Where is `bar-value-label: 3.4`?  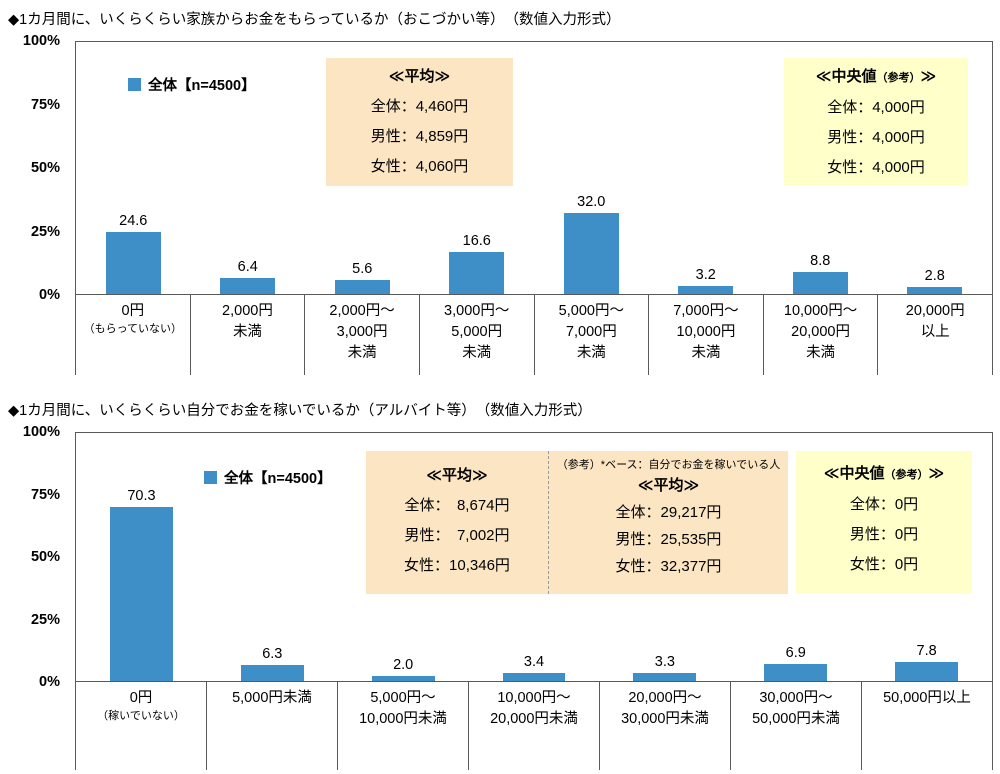
bar-value-label: 3.4 is located at coordinates (534, 661).